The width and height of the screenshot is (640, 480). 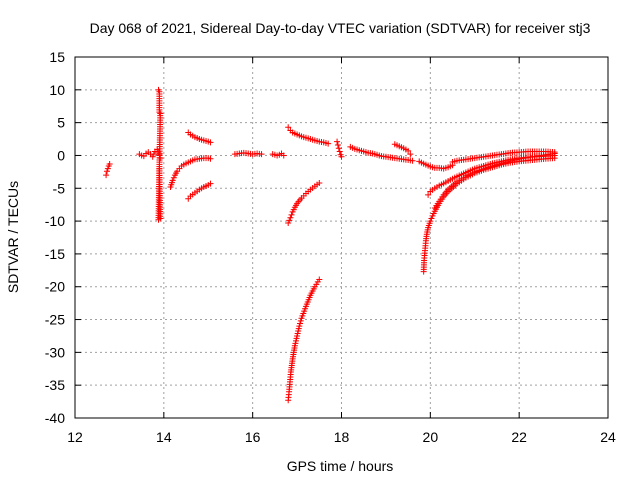 I want to click on x-tick-label: 18, so click(x=342, y=437).